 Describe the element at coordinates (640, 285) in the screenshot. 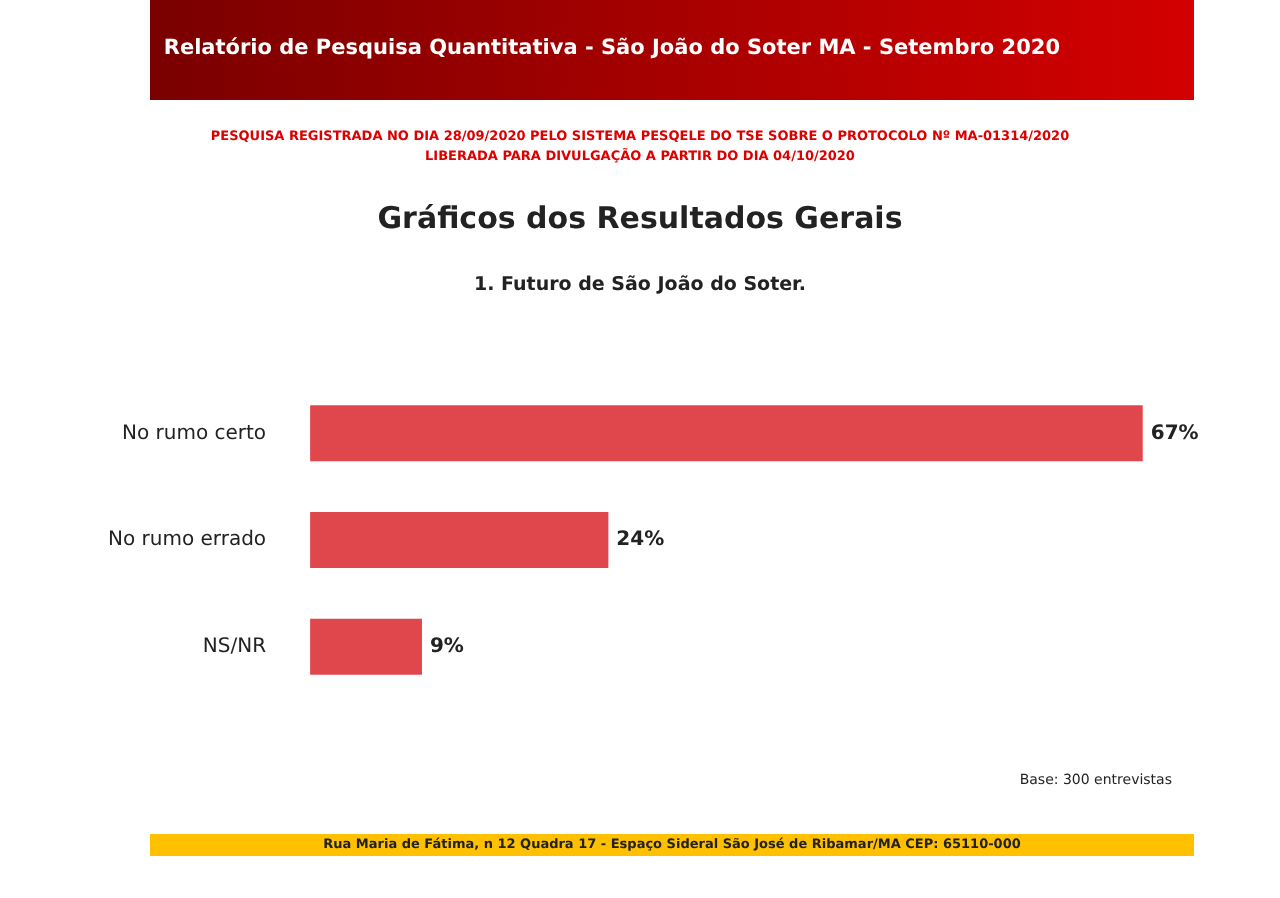

I see `chart-title: 1. Futuro de São João do Soter.` at that location.